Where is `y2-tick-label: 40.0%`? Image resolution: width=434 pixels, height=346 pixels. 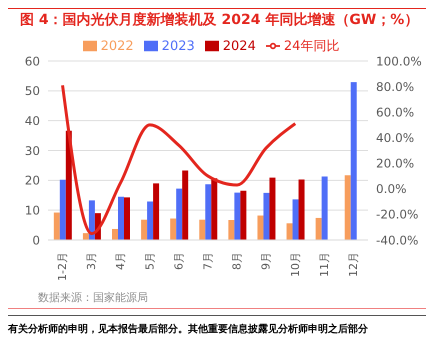
y2-tick-label: 40.0% is located at coordinates (395, 137).